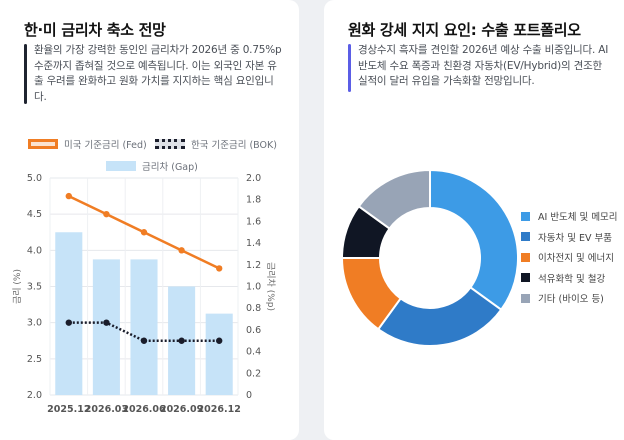  I want to click on donut-legend-item: 기타 (바이오 등), so click(562, 298).